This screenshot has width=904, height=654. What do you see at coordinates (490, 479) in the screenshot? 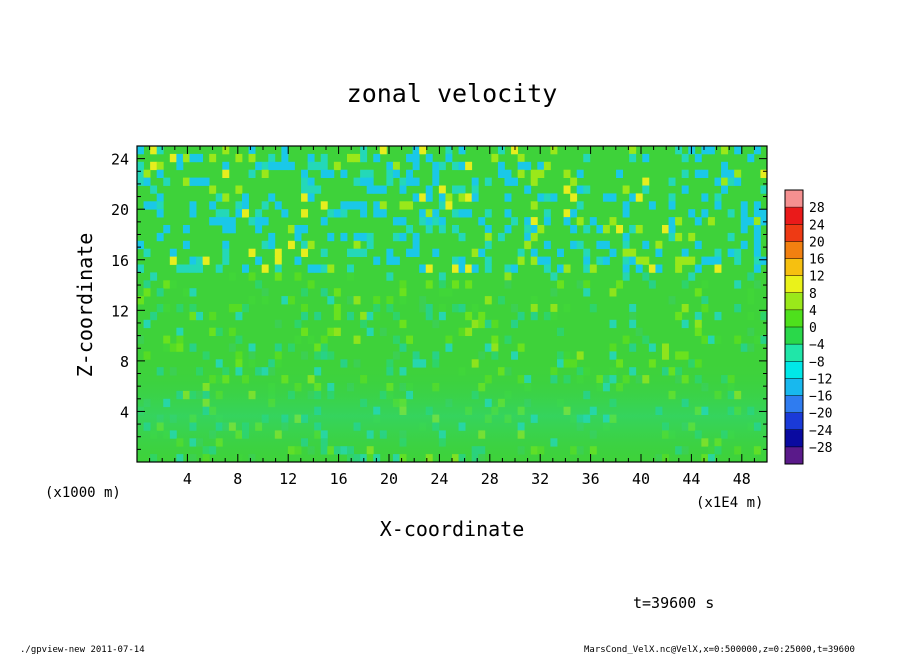
I see `x-tick-label: 28` at bounding box center [490, 479].